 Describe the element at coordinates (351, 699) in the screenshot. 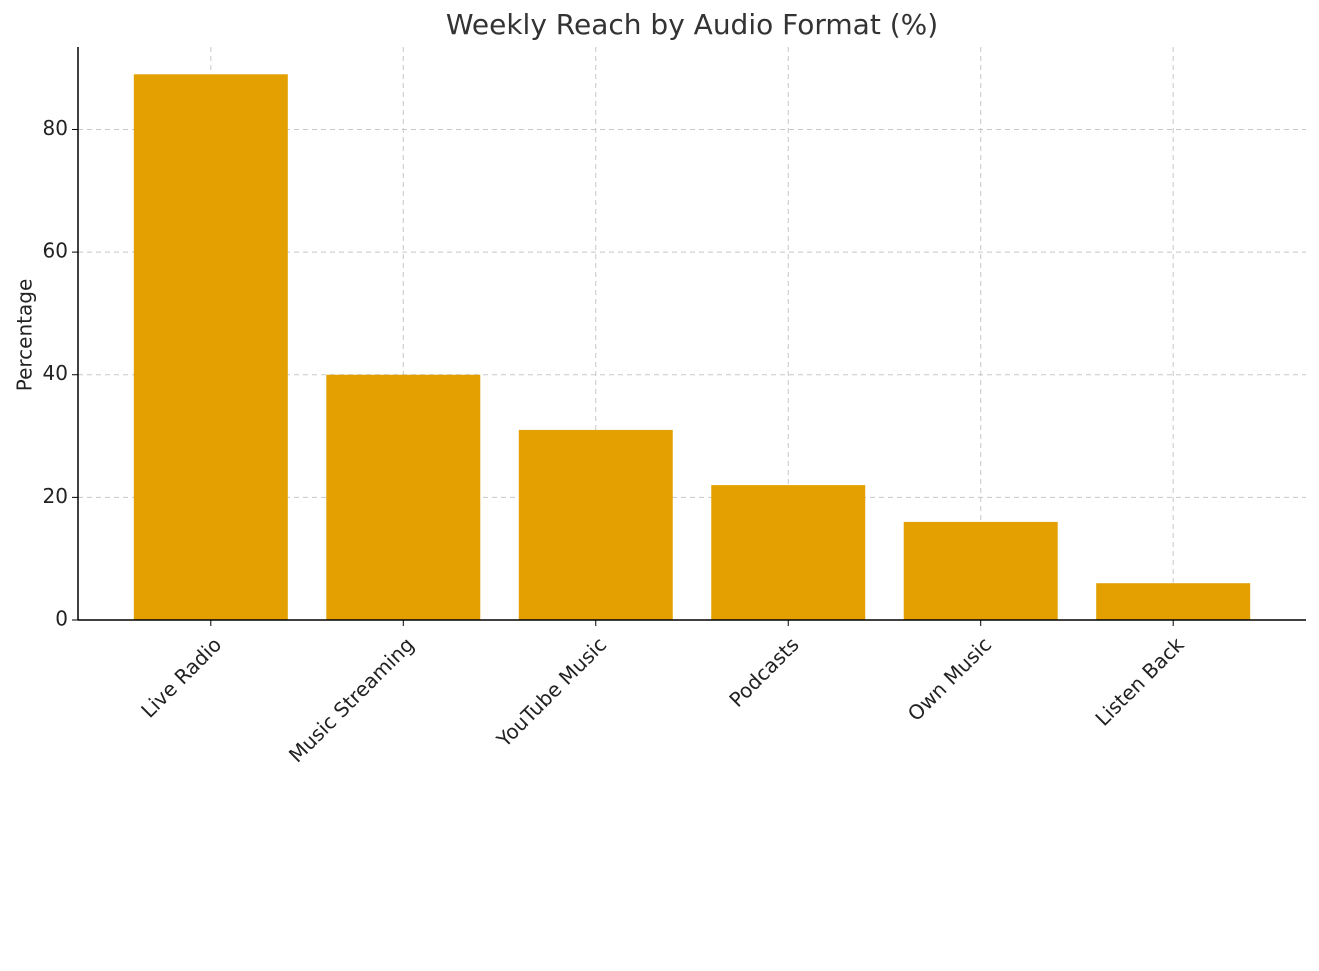

I see `x-tick-label: Music Streaming` at that location.